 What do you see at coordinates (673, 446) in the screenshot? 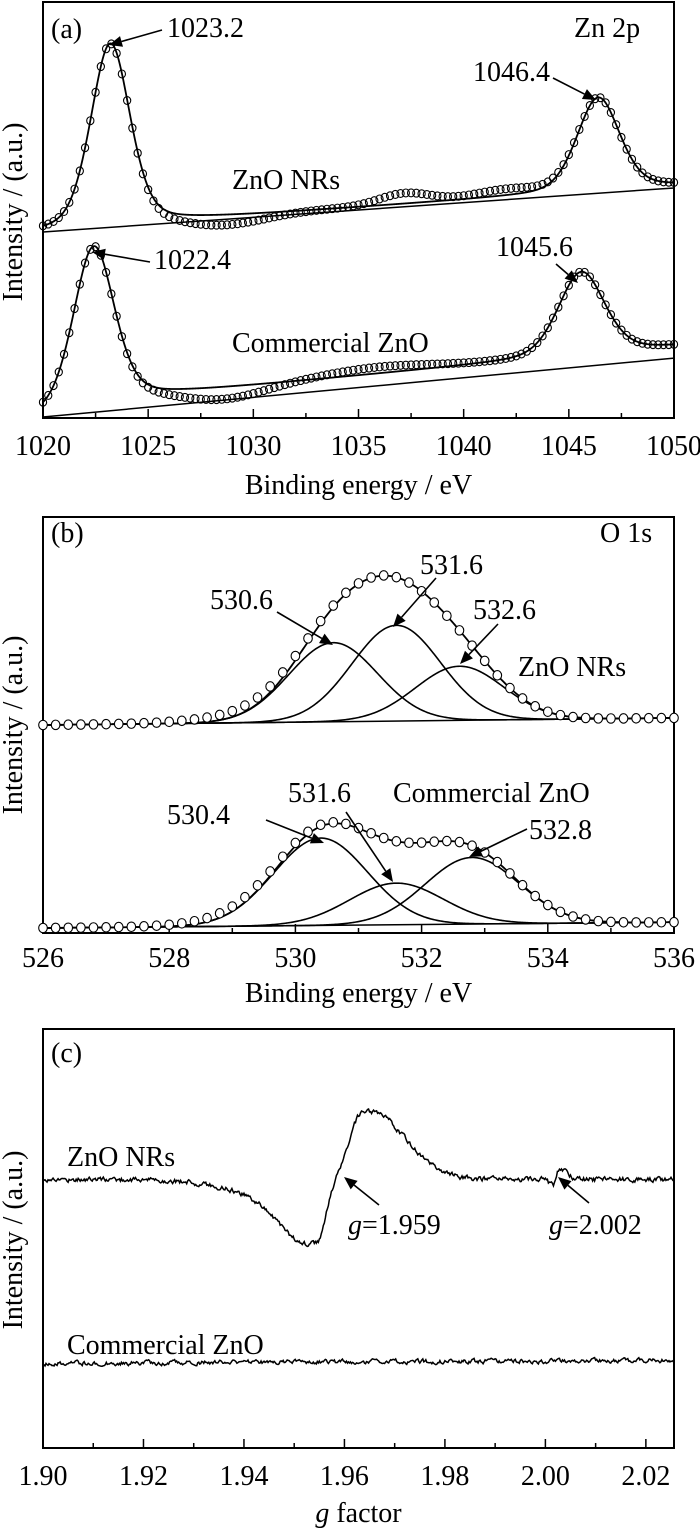
I see `x-tick-label: 1050` at bounding box center [673, 446].